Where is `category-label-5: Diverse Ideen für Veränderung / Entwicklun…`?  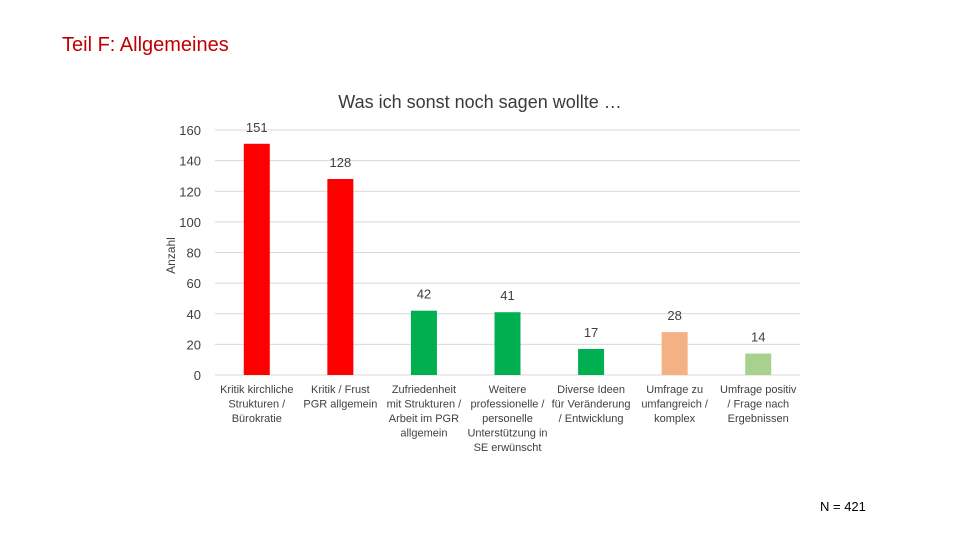
category-label-5: Diverse Ideen für Veränderung / Entwicklun… is located at coordinates (591, 404).